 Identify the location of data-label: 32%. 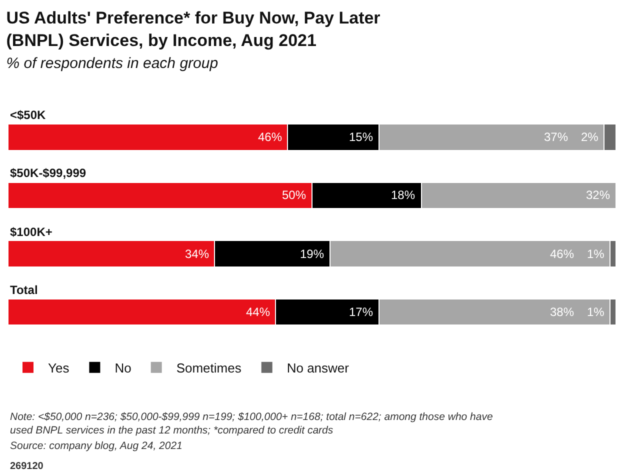
(598, 195).